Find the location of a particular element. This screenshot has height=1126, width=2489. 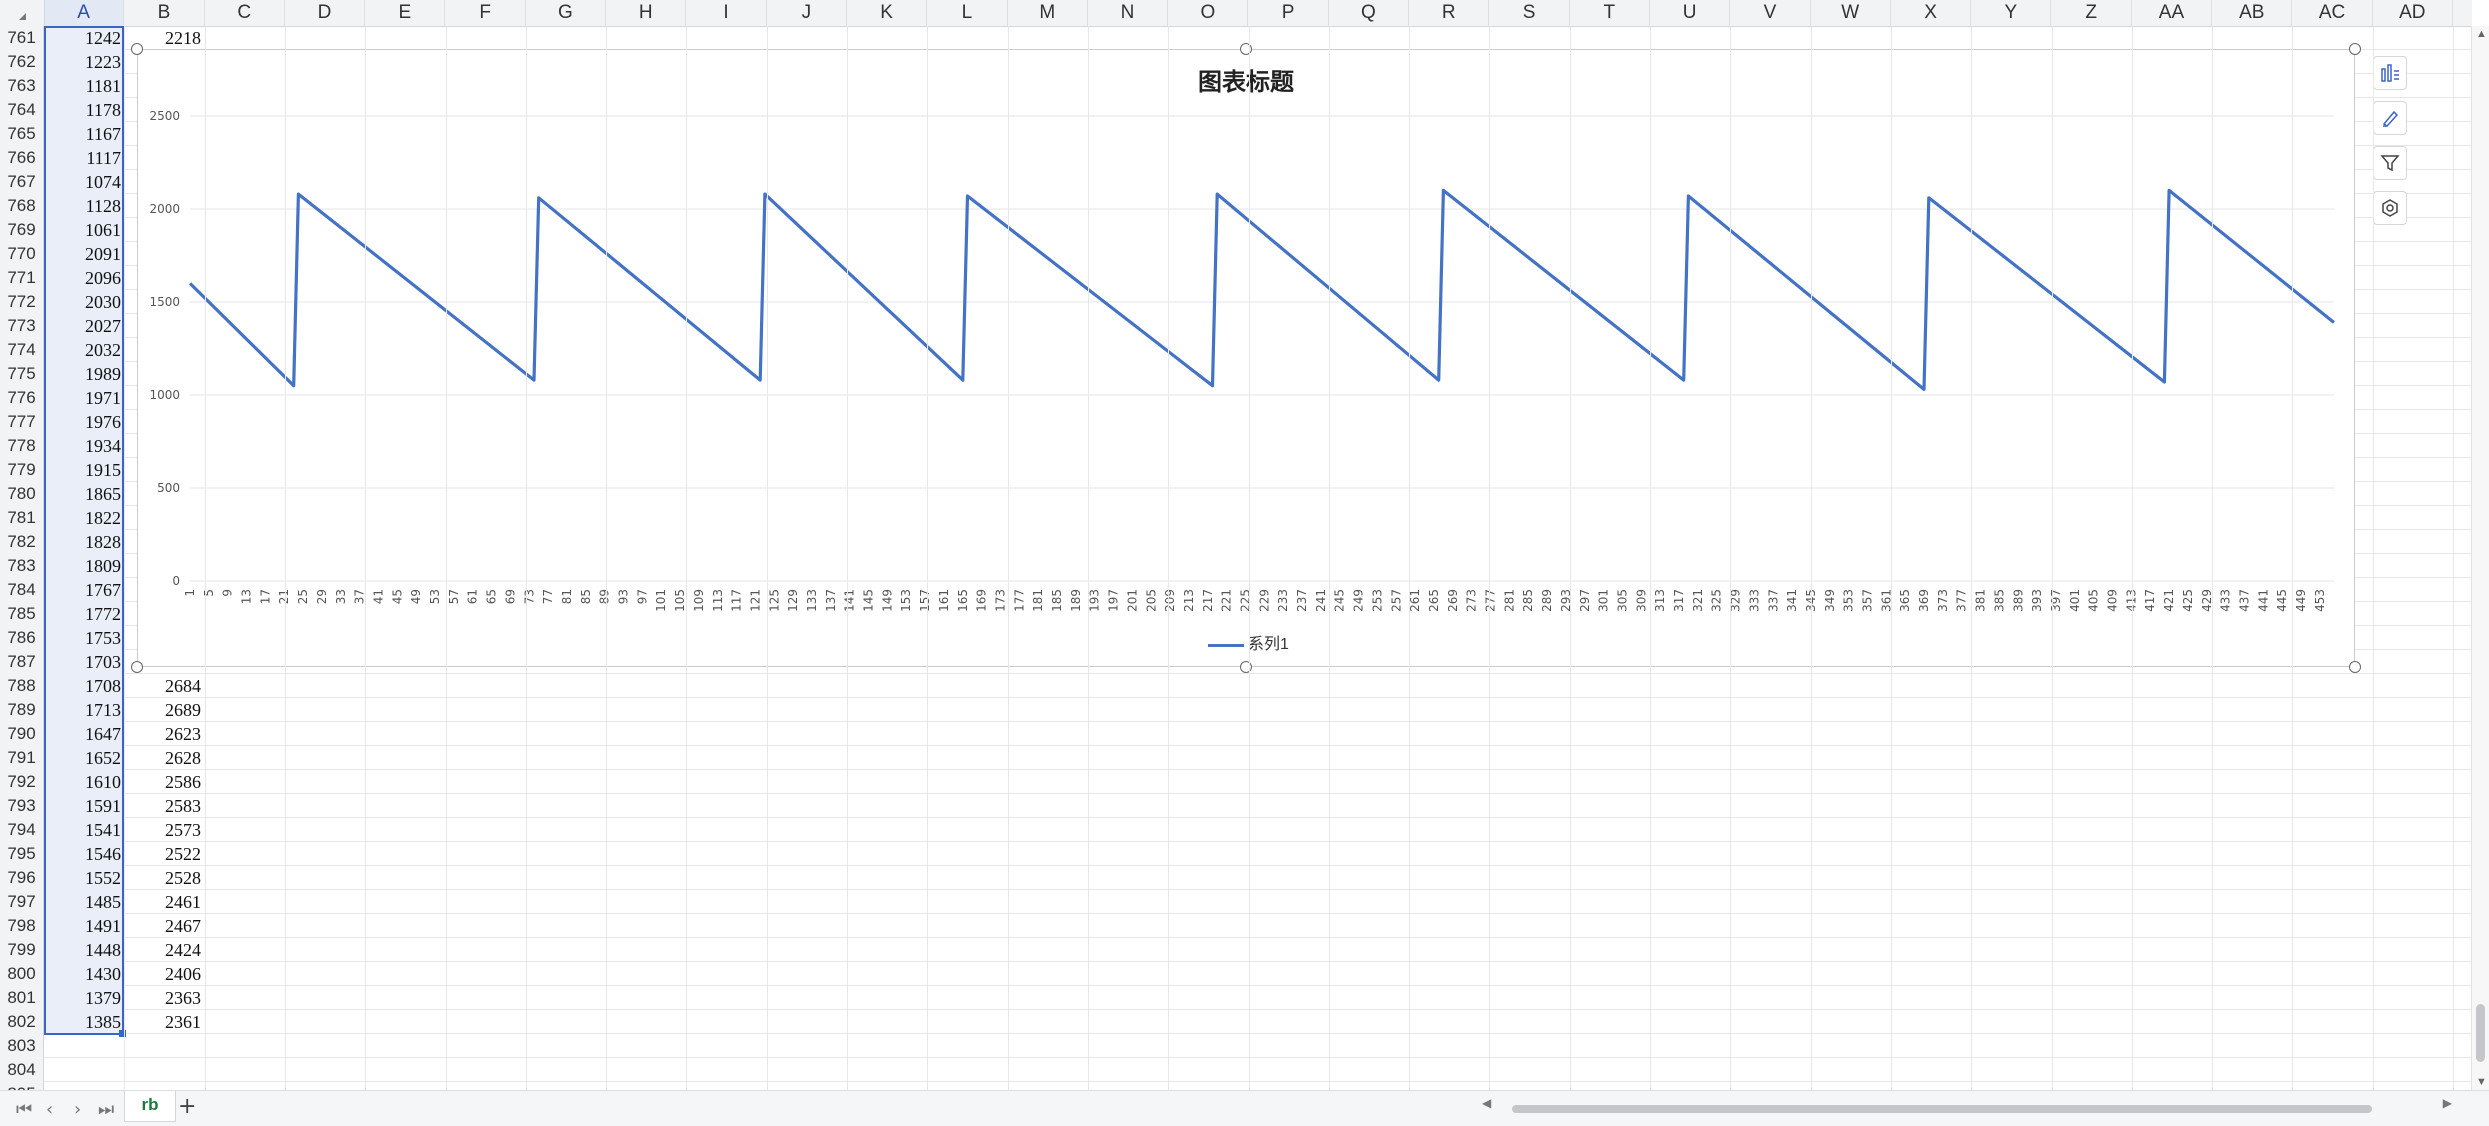

cell-a: 1128 is located at coordinates (84, 206).